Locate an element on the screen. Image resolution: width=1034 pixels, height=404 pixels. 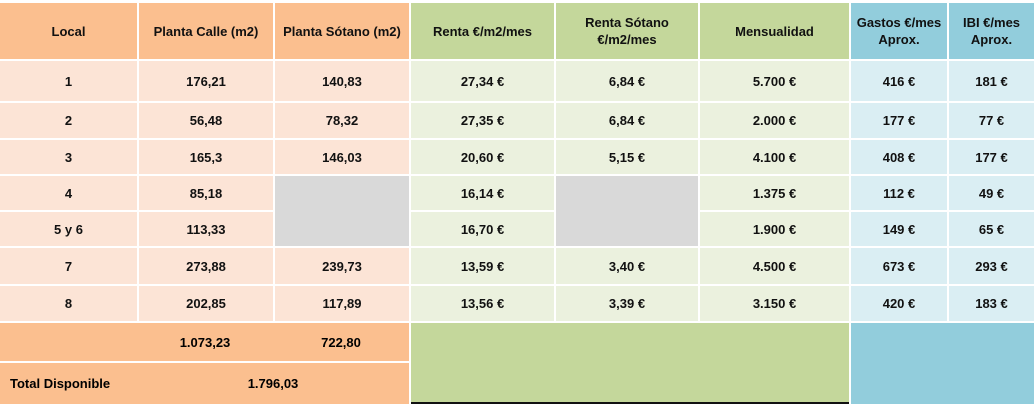
cell-local: 4 is located at coordinates (68, 193).